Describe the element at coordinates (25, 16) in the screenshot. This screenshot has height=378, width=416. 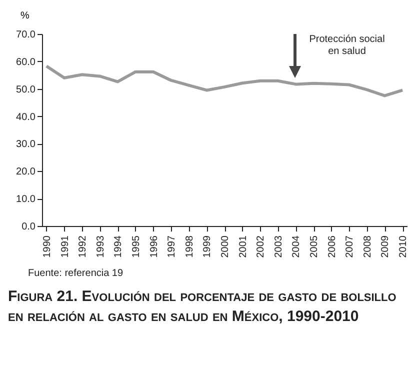
I see `y-axis-title: %` at that location.